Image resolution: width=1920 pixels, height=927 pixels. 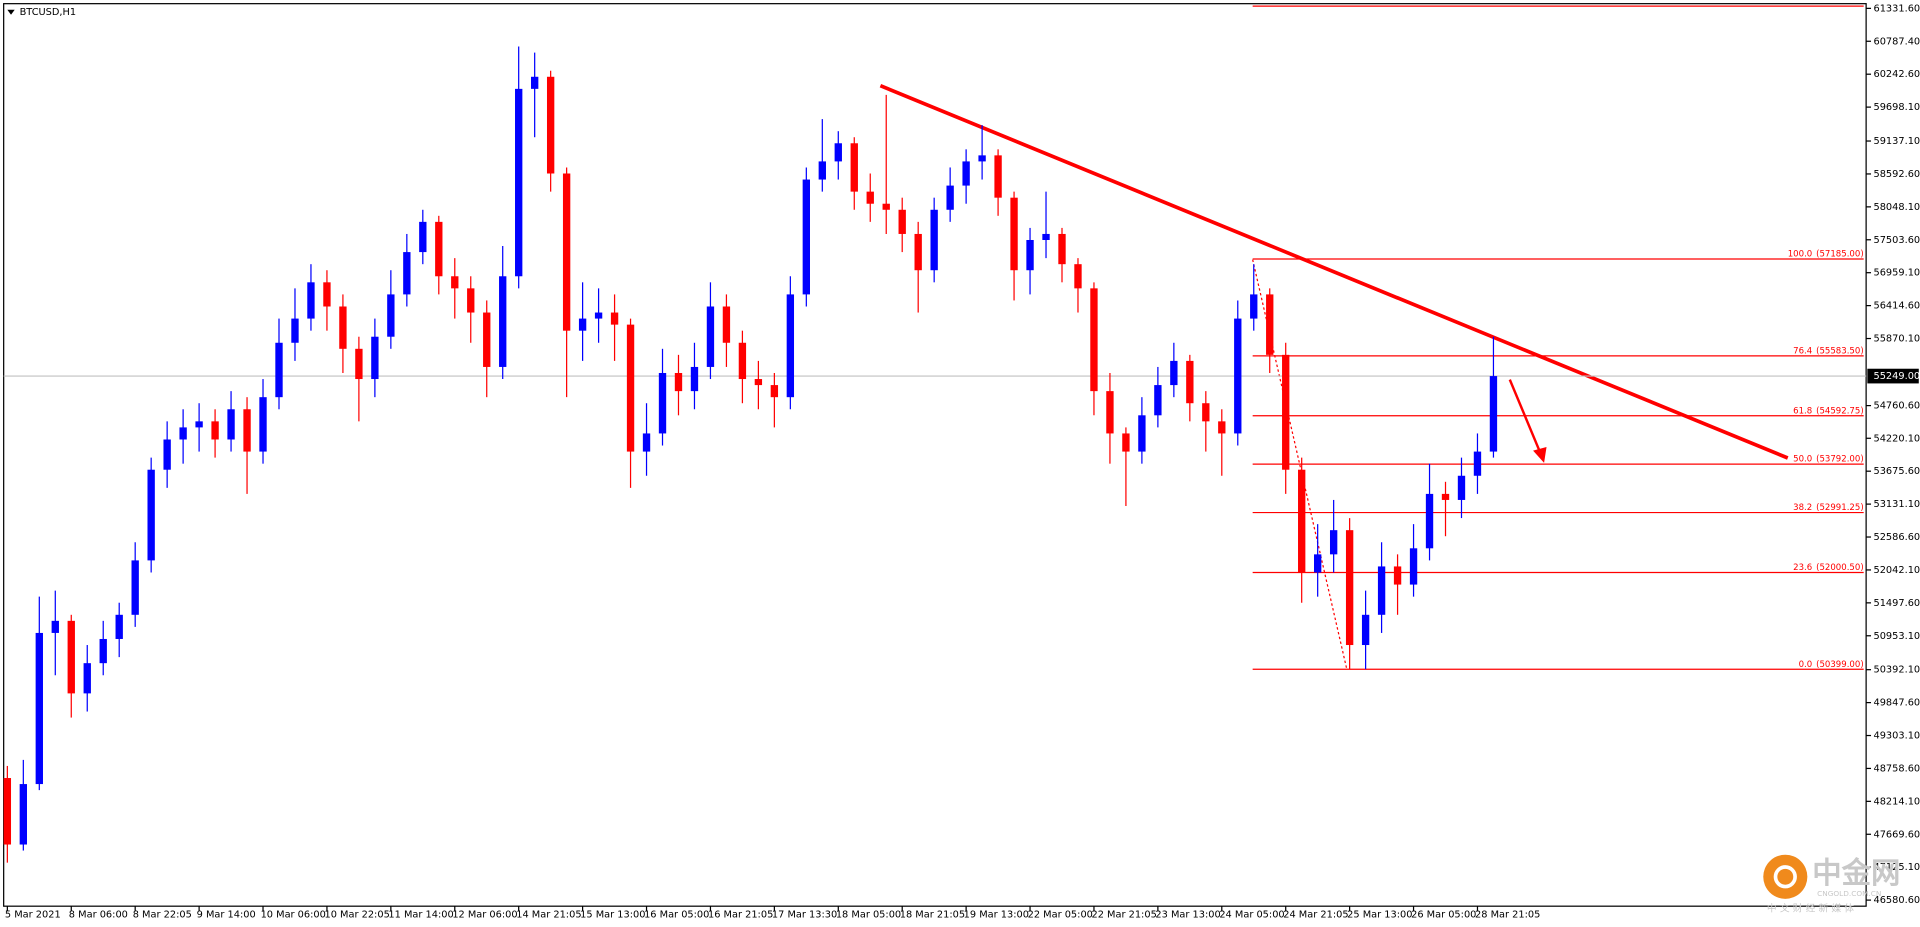 What do you see at coordinates (1896, 834) in the screenshot?
I see `y-tick-label: 47669.60` at bounding box center [1896, 834].